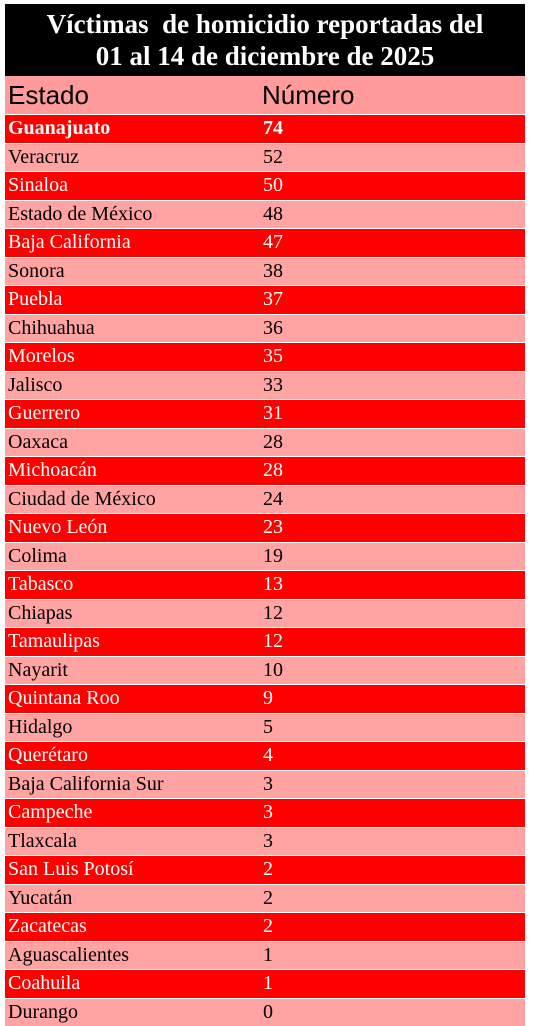  What do you see at coordinates (133, 413) in the screenshot?
I see `cell-estado: Guerrero` at bounding box center [133, 413].